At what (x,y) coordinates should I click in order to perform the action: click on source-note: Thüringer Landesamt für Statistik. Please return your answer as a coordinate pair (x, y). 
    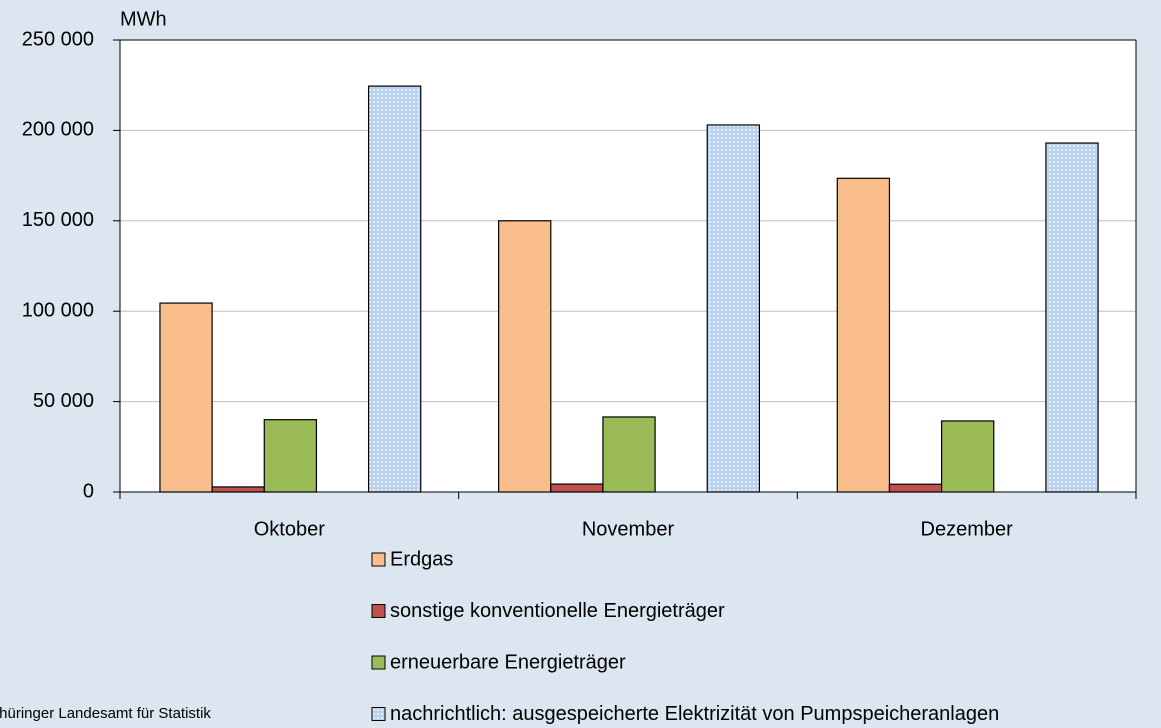
    Looking at the image, I should click on (105, 713).